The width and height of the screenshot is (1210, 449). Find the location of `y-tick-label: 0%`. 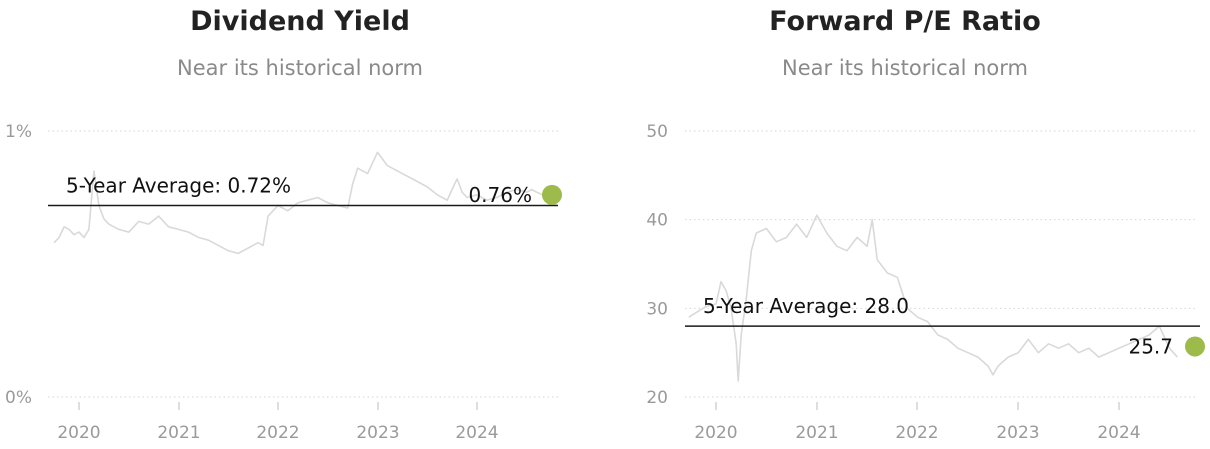

y-tick-label: 0% is located at coordinates (18, 398).